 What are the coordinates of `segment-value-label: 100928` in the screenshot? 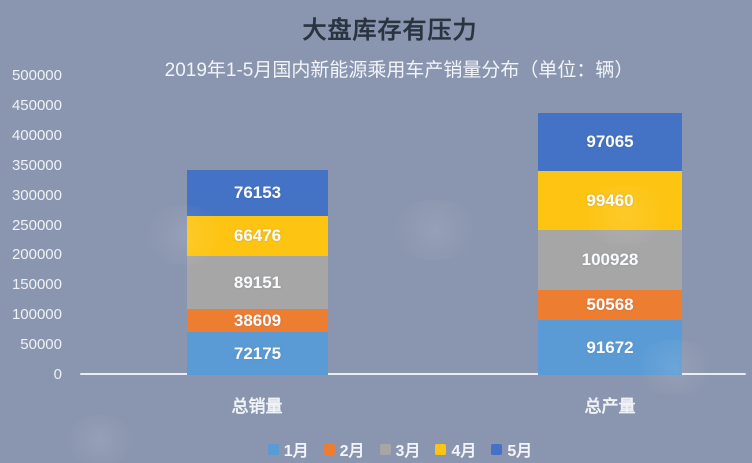 It's located at (610, 259).